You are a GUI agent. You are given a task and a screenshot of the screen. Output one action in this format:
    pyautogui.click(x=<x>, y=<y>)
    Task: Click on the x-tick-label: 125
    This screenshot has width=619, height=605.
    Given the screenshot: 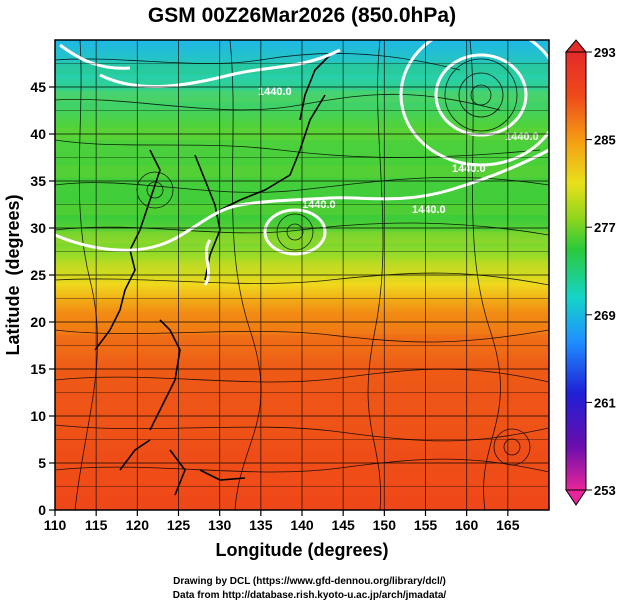 What is the action you would take?
    pyautogui.click(x=179, y=525)
    